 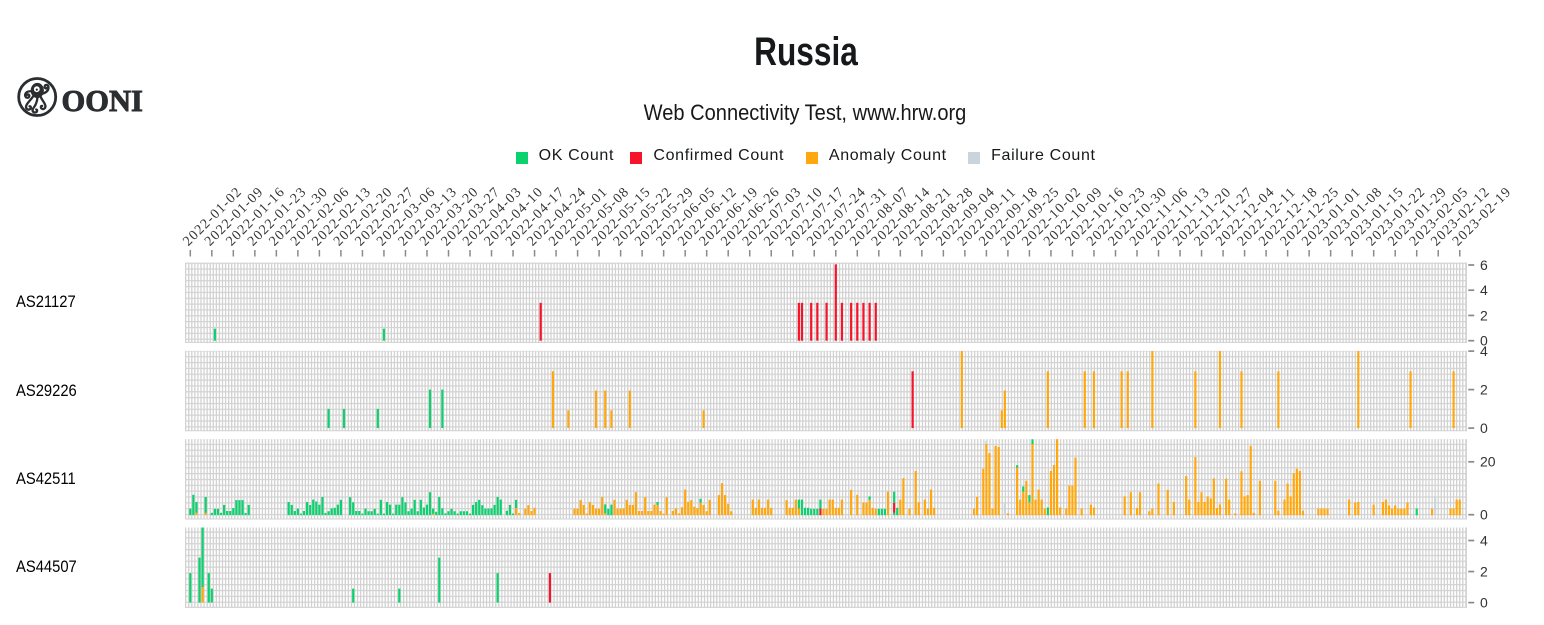 I want to click on svg-text: 20, so click(x=1488, y=462).